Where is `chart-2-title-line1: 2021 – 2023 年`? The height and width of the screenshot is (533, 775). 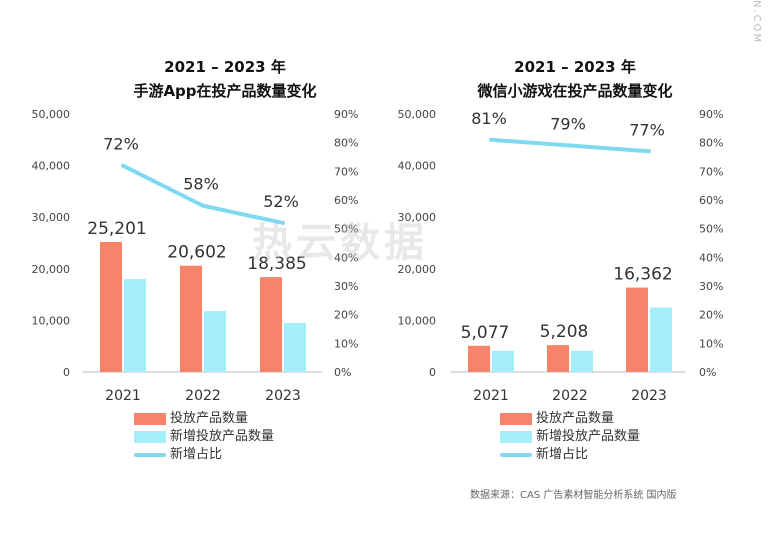
chart-2-title-line1: 2021 – 2023 年 is located at coordinates (575, 67).